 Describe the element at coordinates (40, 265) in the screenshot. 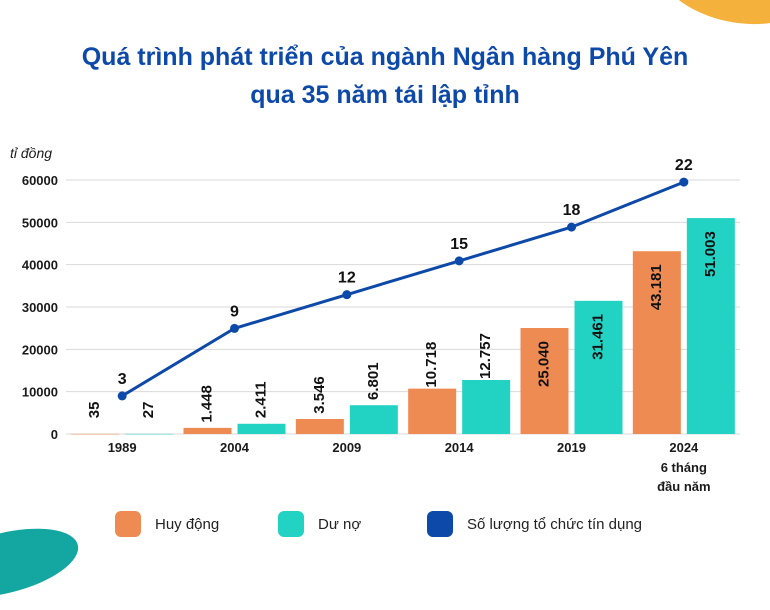

I see `y-tick-label: 40000` at that location.